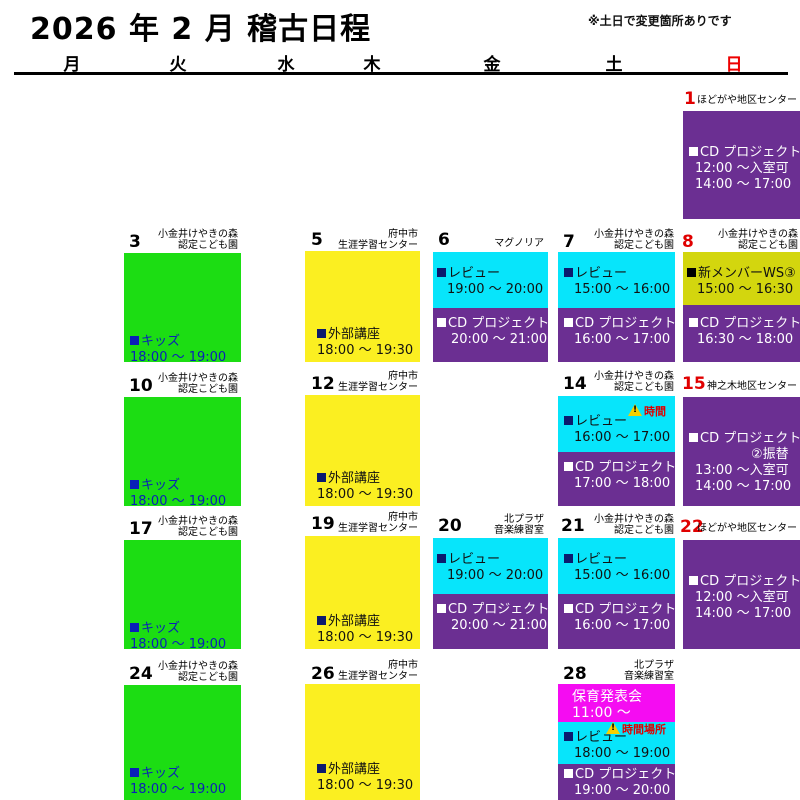  I want to click on weekday-tue: 火, so click(178, 65).